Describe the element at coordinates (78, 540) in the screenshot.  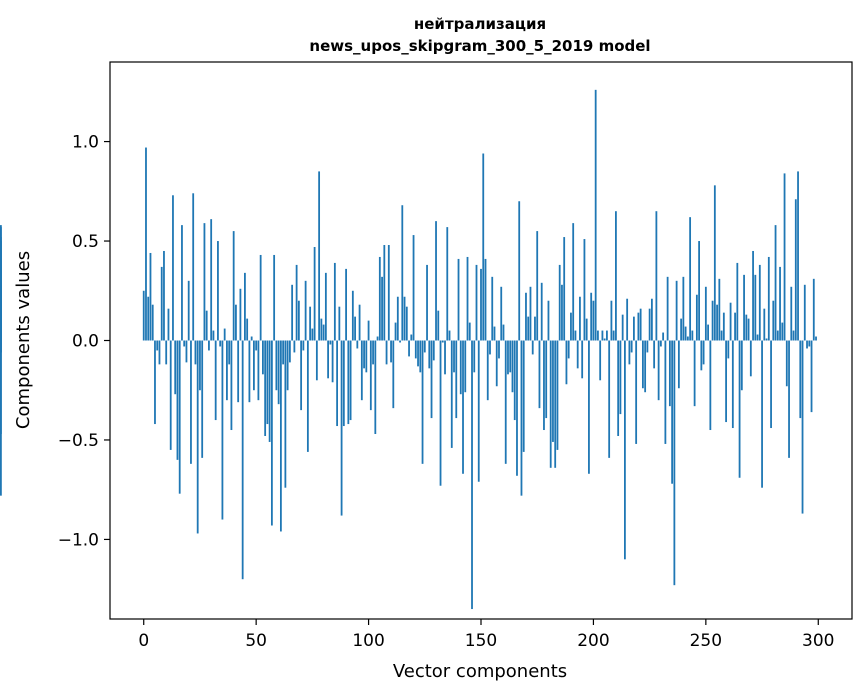
I see `y-tick-label: −1.0` at that location.